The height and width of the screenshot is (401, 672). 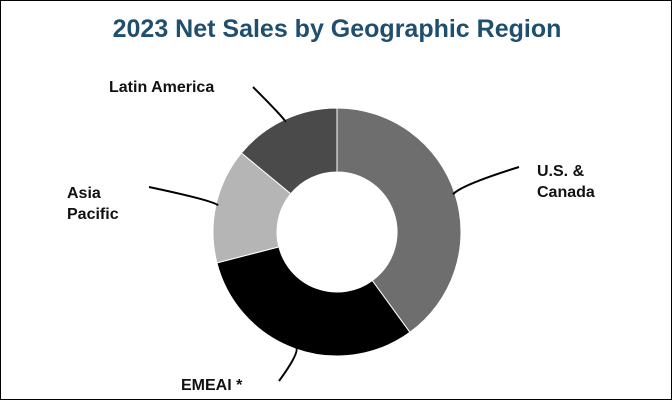 What do you see at coordinates (93, 204) in the screenshot?
I see `label-asia-pacific: Asia Pacific` at bounding box center [93, 204].